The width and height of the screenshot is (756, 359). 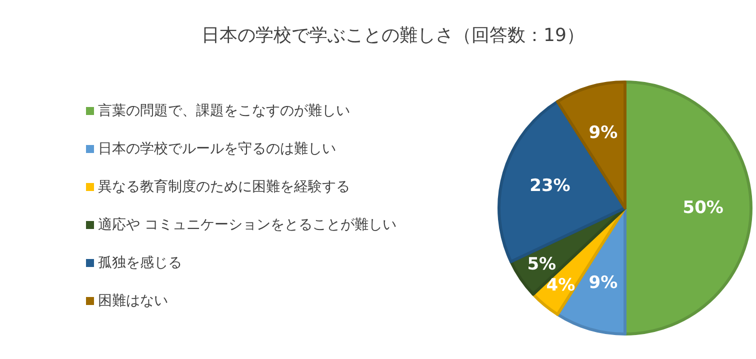 I want to click on legend-label: 適応や コミュニケーションをとることが難しい, so click(x=247, y=225).